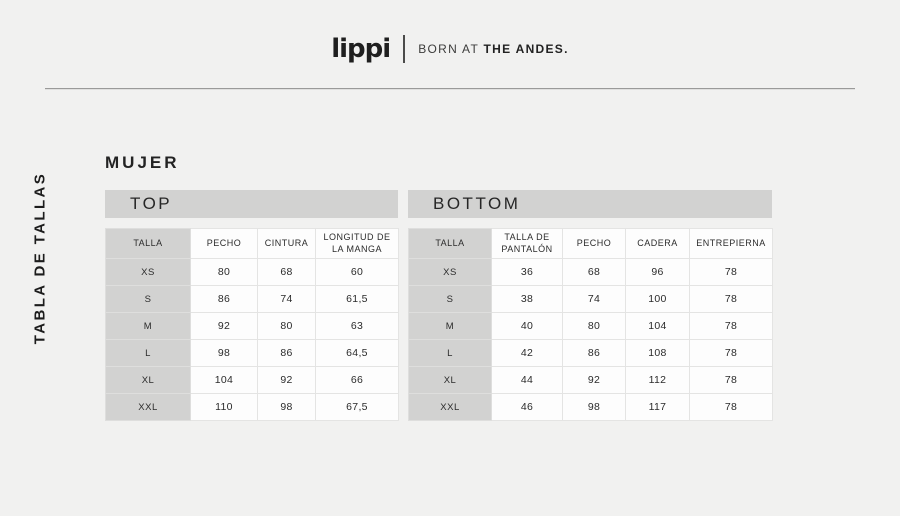 The image size is (900, 516). What do you see at coordinates (657, 299) in the screenshot?
I see `value-cell: 100` at bounding box center [657, 299].